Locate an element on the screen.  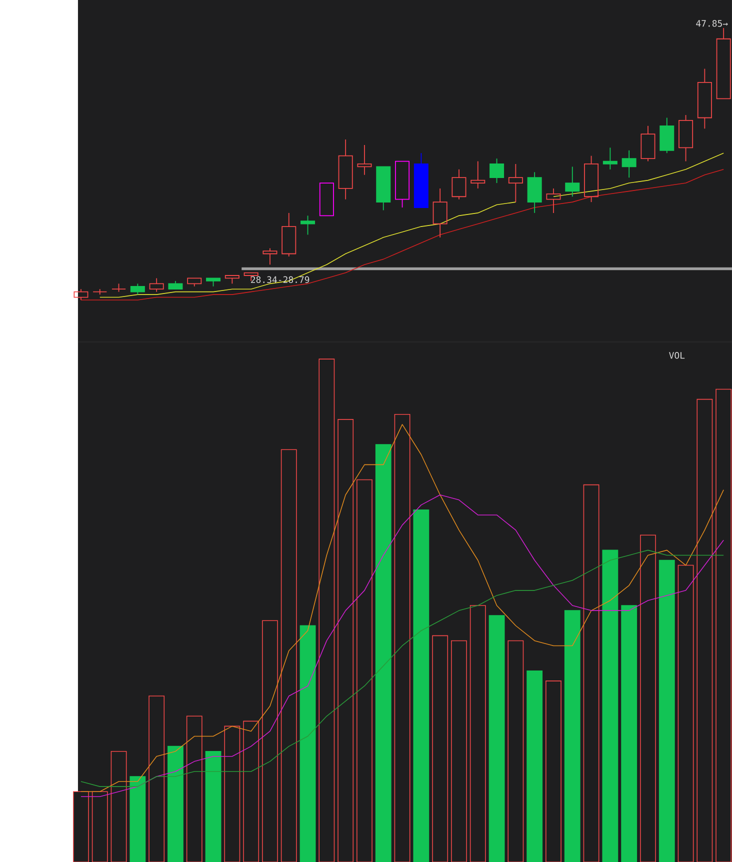
text: 47.85→ is located at coordinates (712, 23).